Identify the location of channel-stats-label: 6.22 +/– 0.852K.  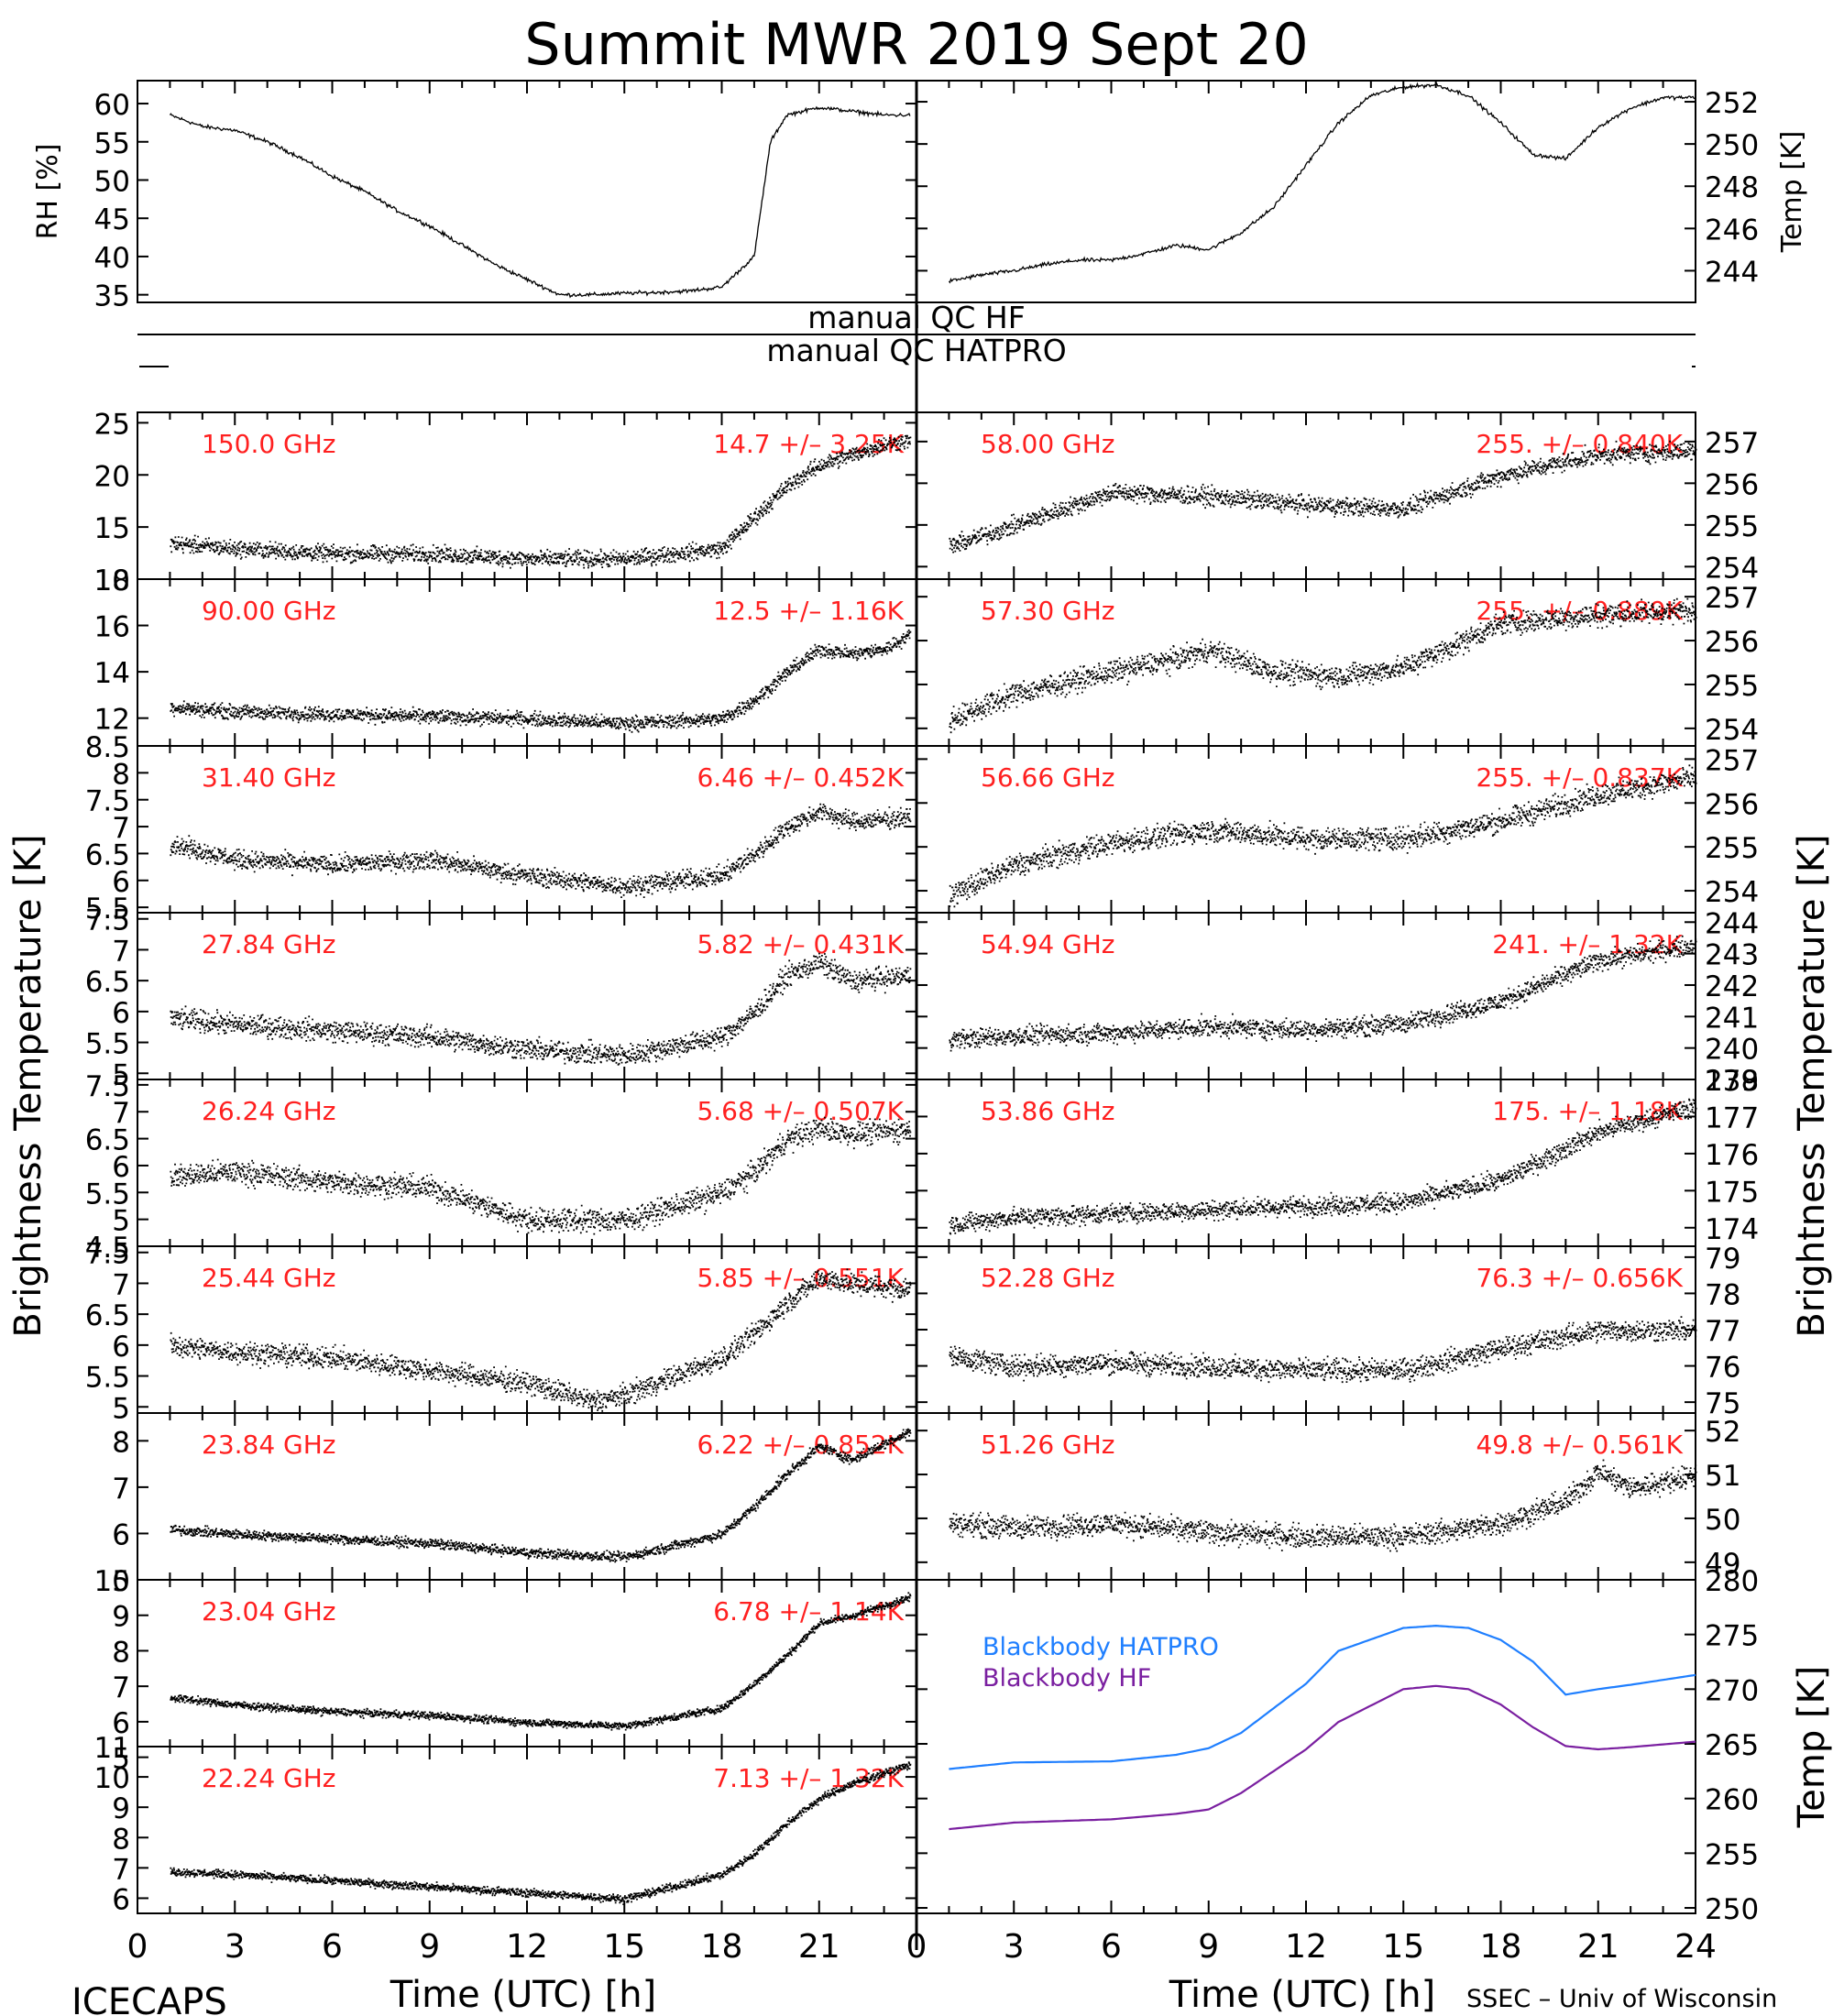
(800, 1445).